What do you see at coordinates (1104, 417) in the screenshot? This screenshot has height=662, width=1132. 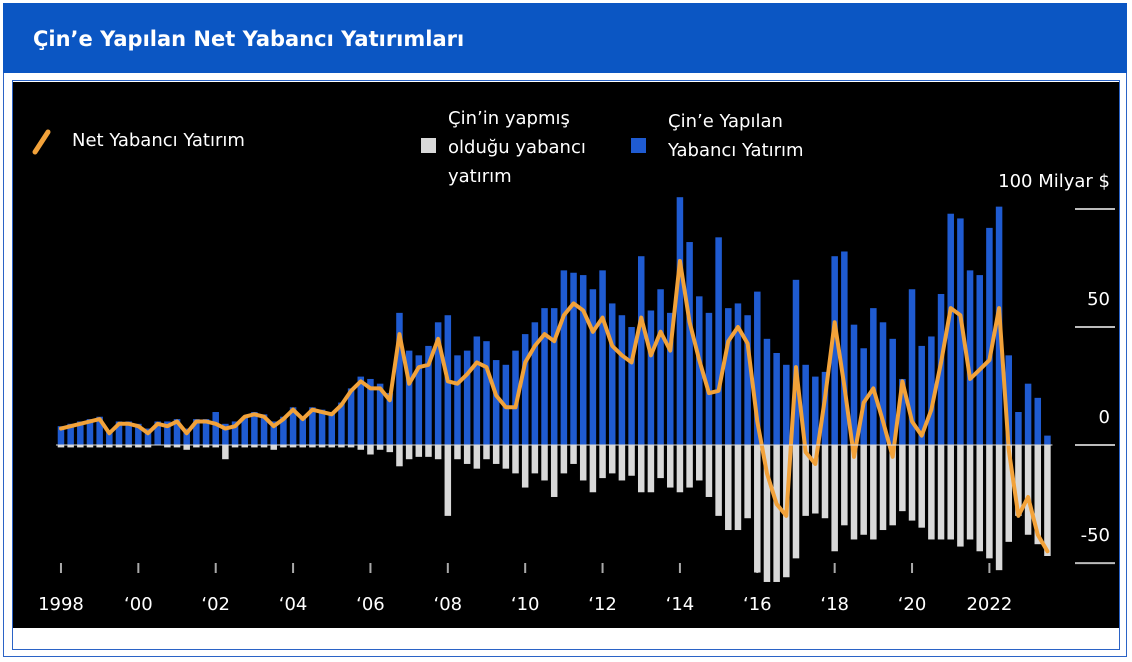 I see `y-tick-label: 0` at bounding box center [1104, 417].